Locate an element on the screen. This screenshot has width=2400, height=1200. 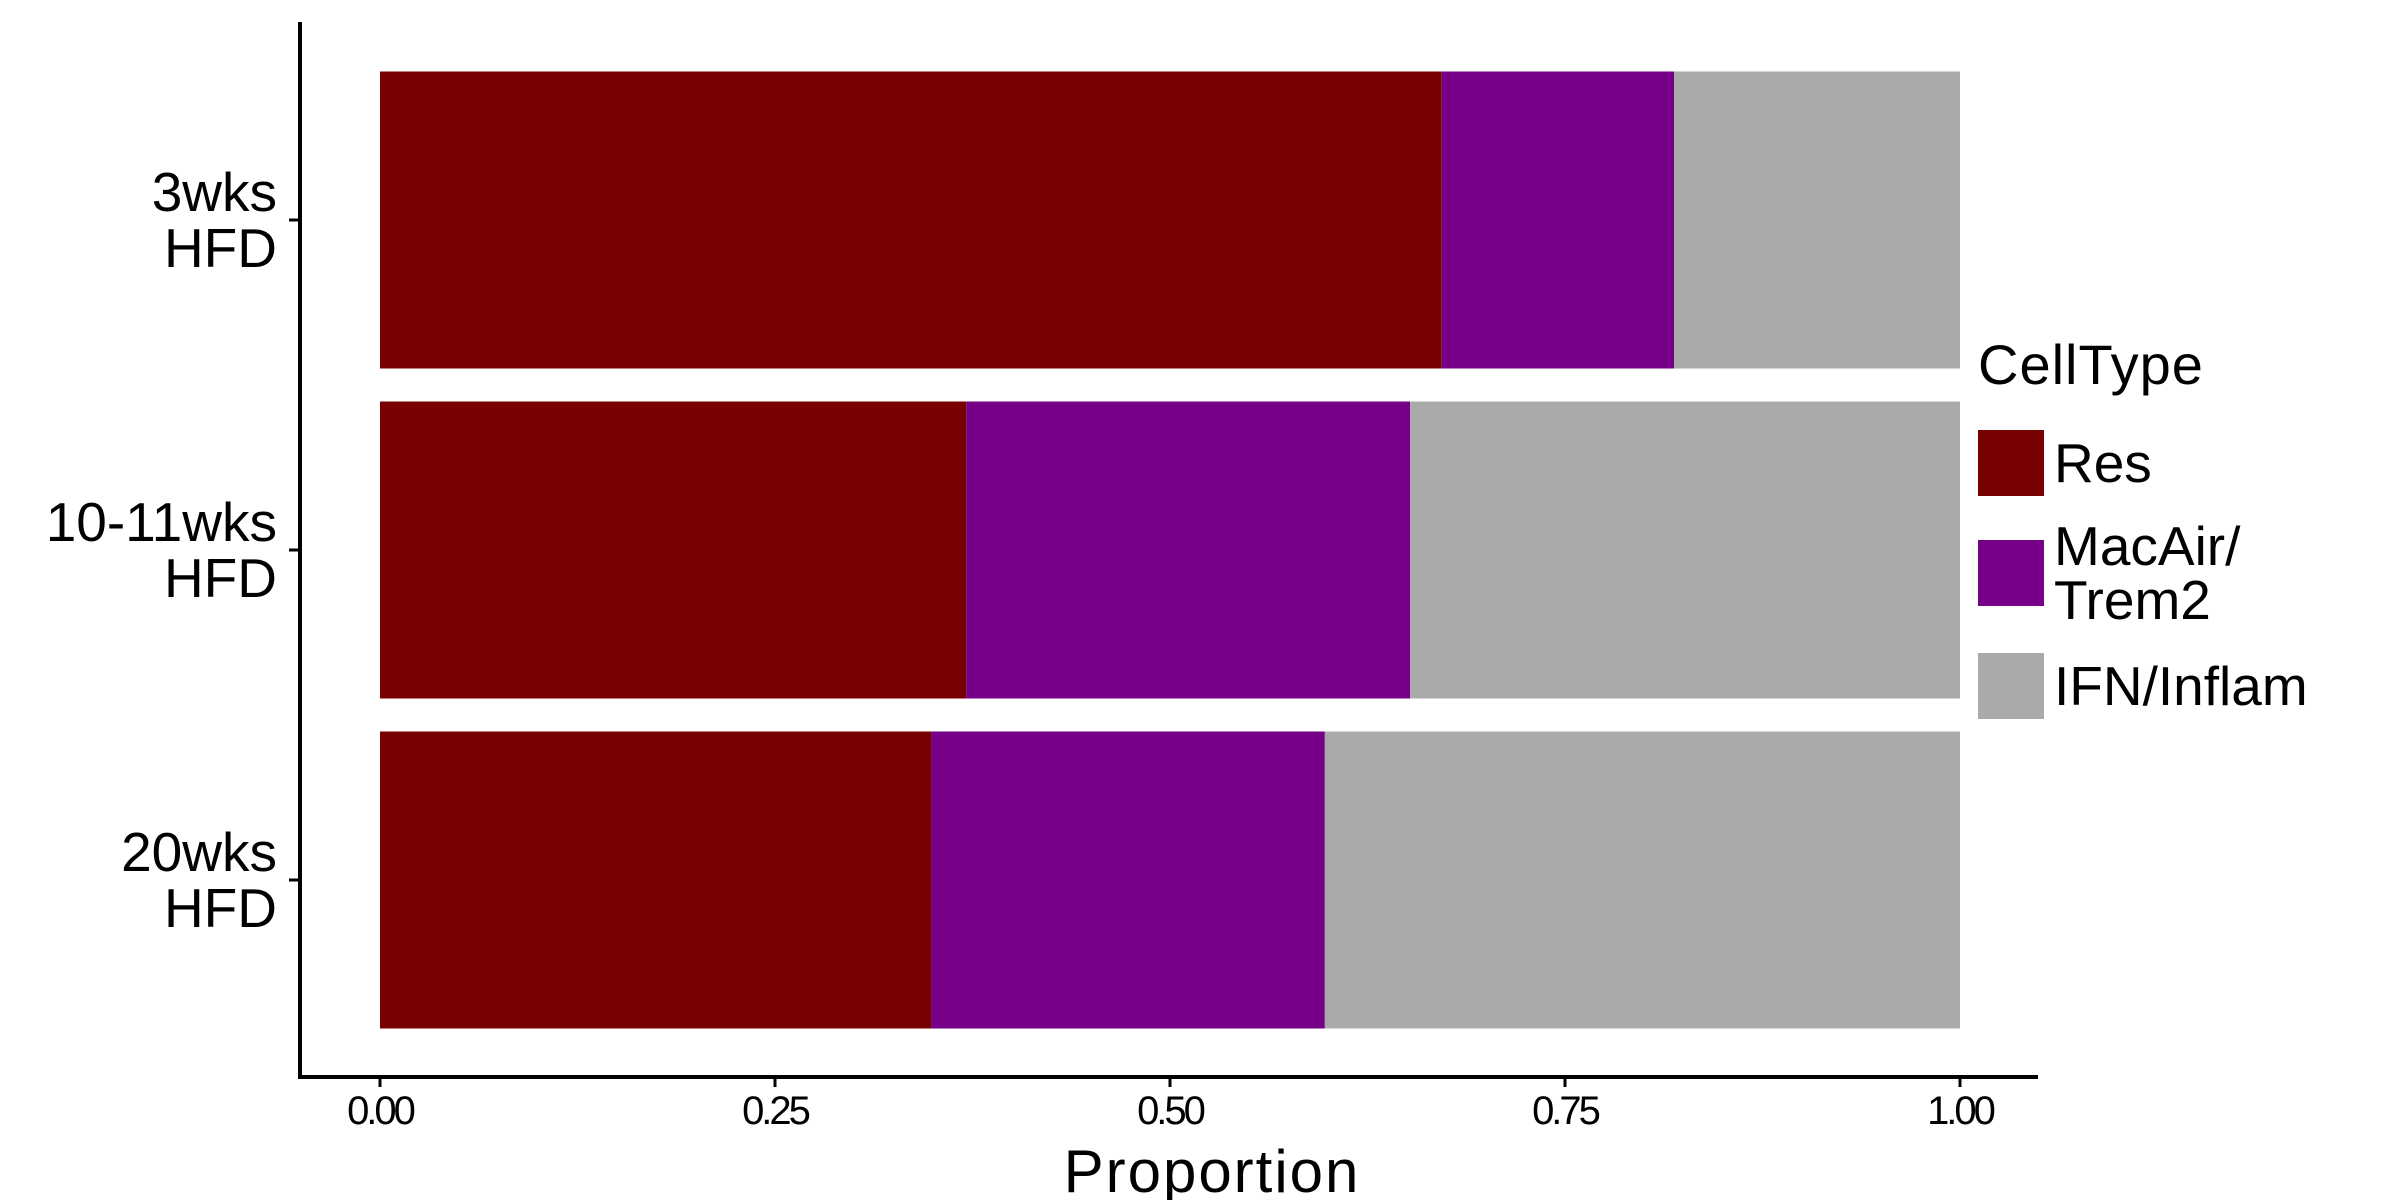
y-tick-label: 20wks HFD is located at coordinates (199, 880).